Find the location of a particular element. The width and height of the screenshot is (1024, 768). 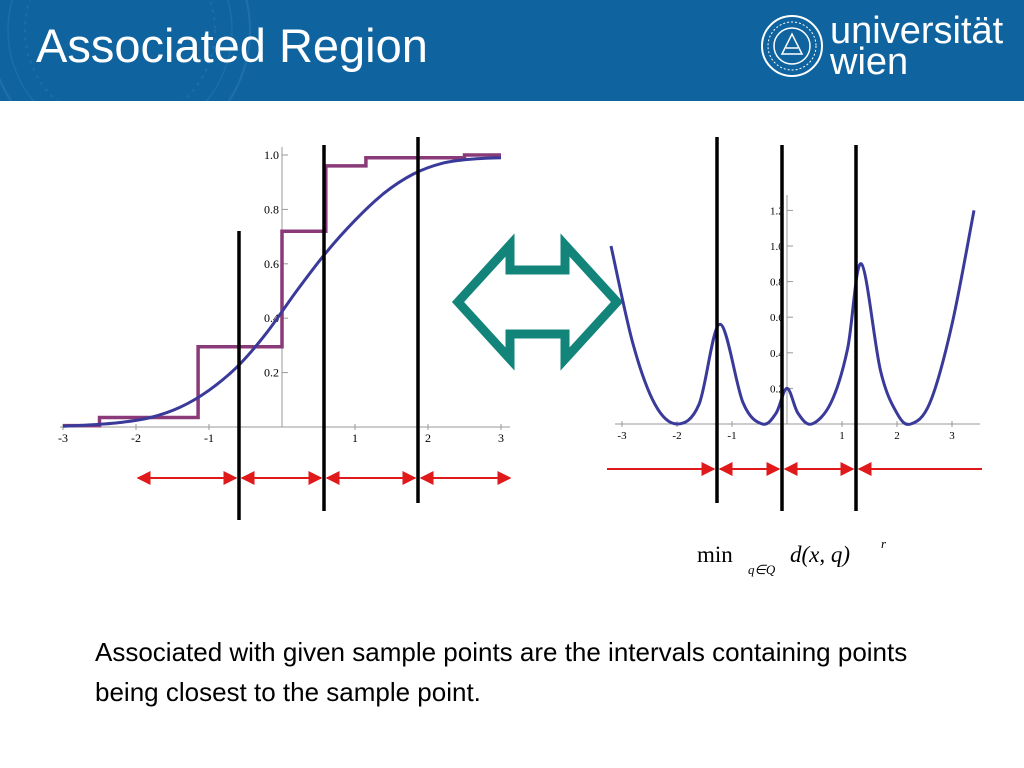

university-wordmark: universität wien is located at coordinates (917, 46).